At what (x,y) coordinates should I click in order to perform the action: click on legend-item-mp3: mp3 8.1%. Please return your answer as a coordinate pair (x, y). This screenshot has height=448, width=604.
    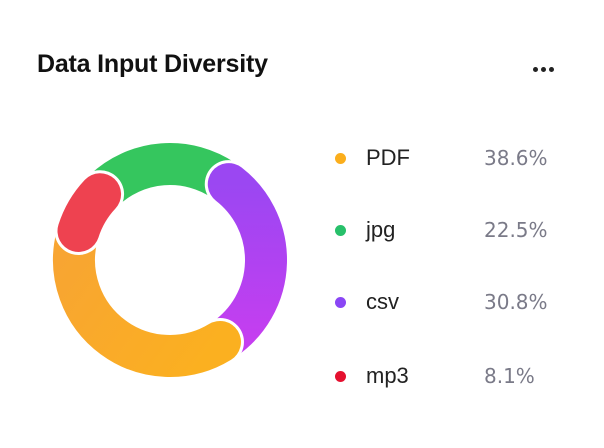
    Looking at the image, I should click on (455, 376).